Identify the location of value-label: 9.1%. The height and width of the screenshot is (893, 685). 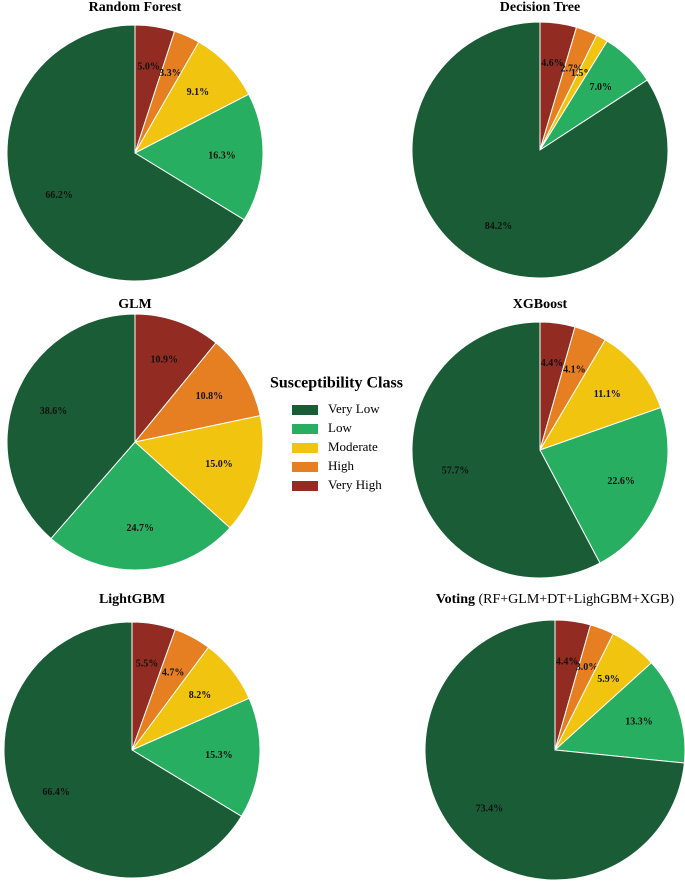
(198, 92).